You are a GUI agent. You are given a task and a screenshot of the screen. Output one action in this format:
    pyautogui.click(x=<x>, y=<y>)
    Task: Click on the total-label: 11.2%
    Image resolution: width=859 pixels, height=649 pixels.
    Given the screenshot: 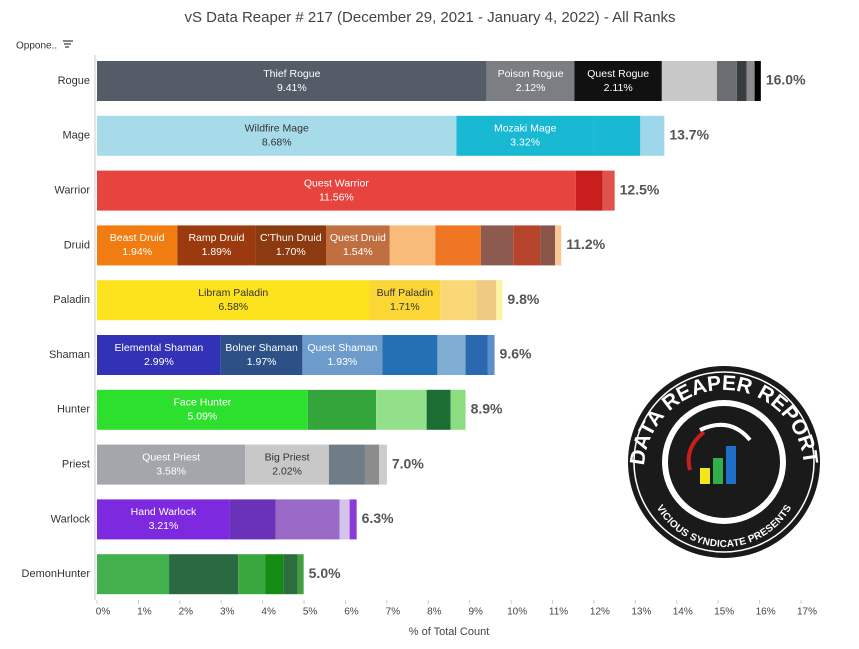 What is the action you would take?
    pyautogui.click(x=585, y=244)
    